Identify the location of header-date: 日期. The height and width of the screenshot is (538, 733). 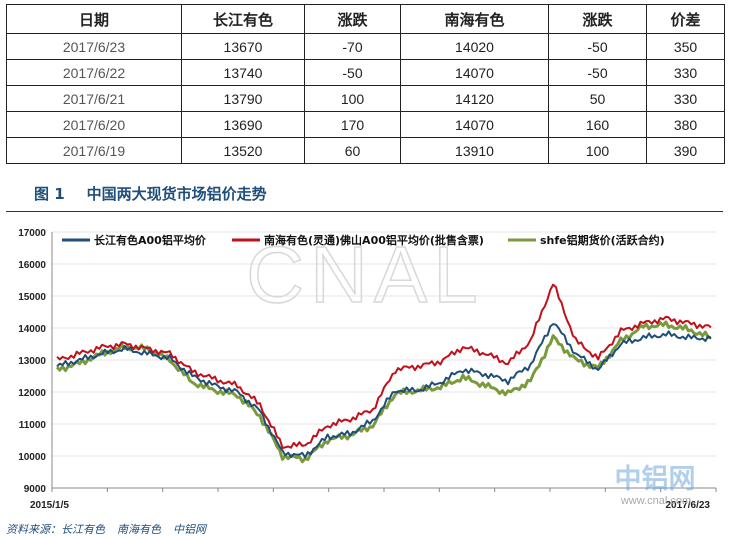
(94, 19).